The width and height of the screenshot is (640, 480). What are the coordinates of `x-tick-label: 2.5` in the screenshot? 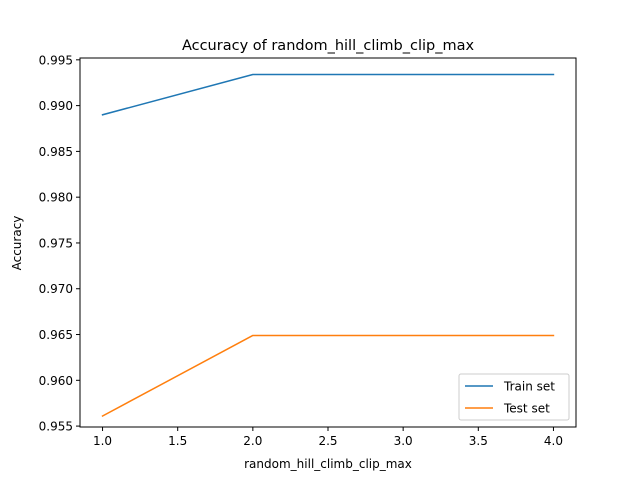 It's located at (327, 441).